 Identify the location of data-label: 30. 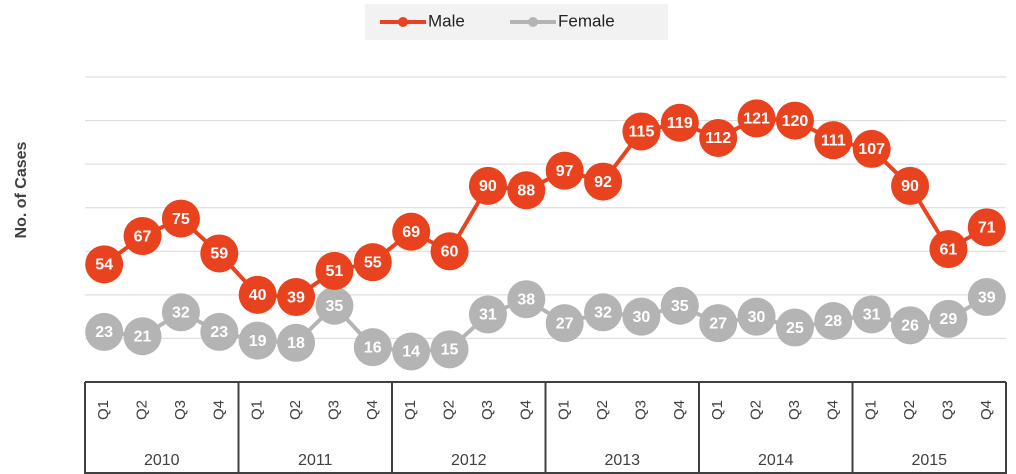
(757, 317).